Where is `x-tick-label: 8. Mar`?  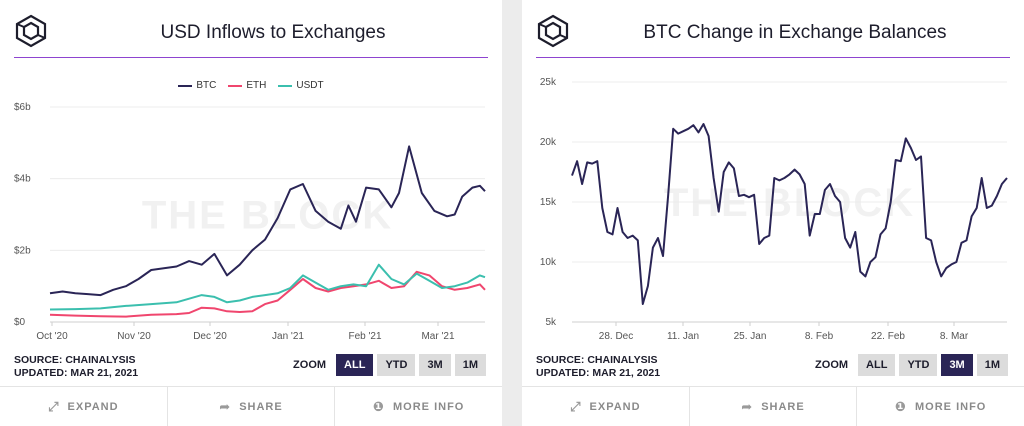
x-tick-label: 8. Mar is located at coordinates (954, 336).